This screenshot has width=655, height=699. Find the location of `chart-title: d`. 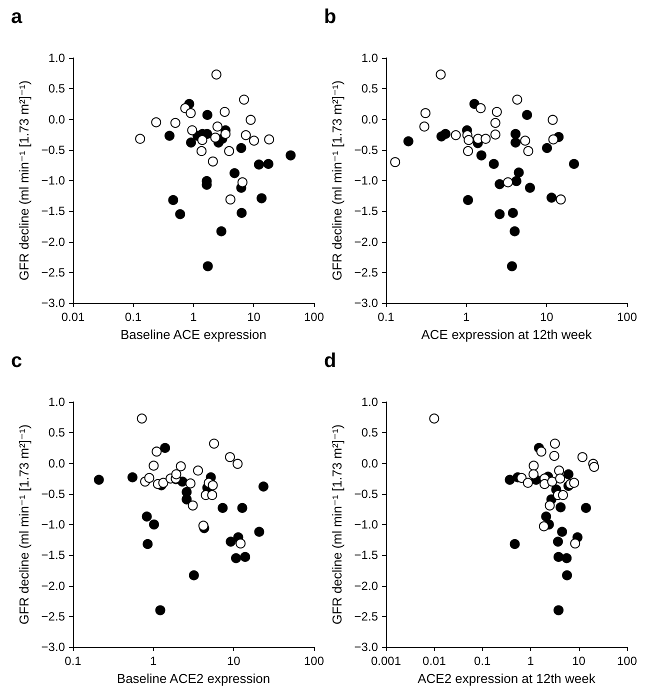

chart-title: d is located at coordinates (330, 361).